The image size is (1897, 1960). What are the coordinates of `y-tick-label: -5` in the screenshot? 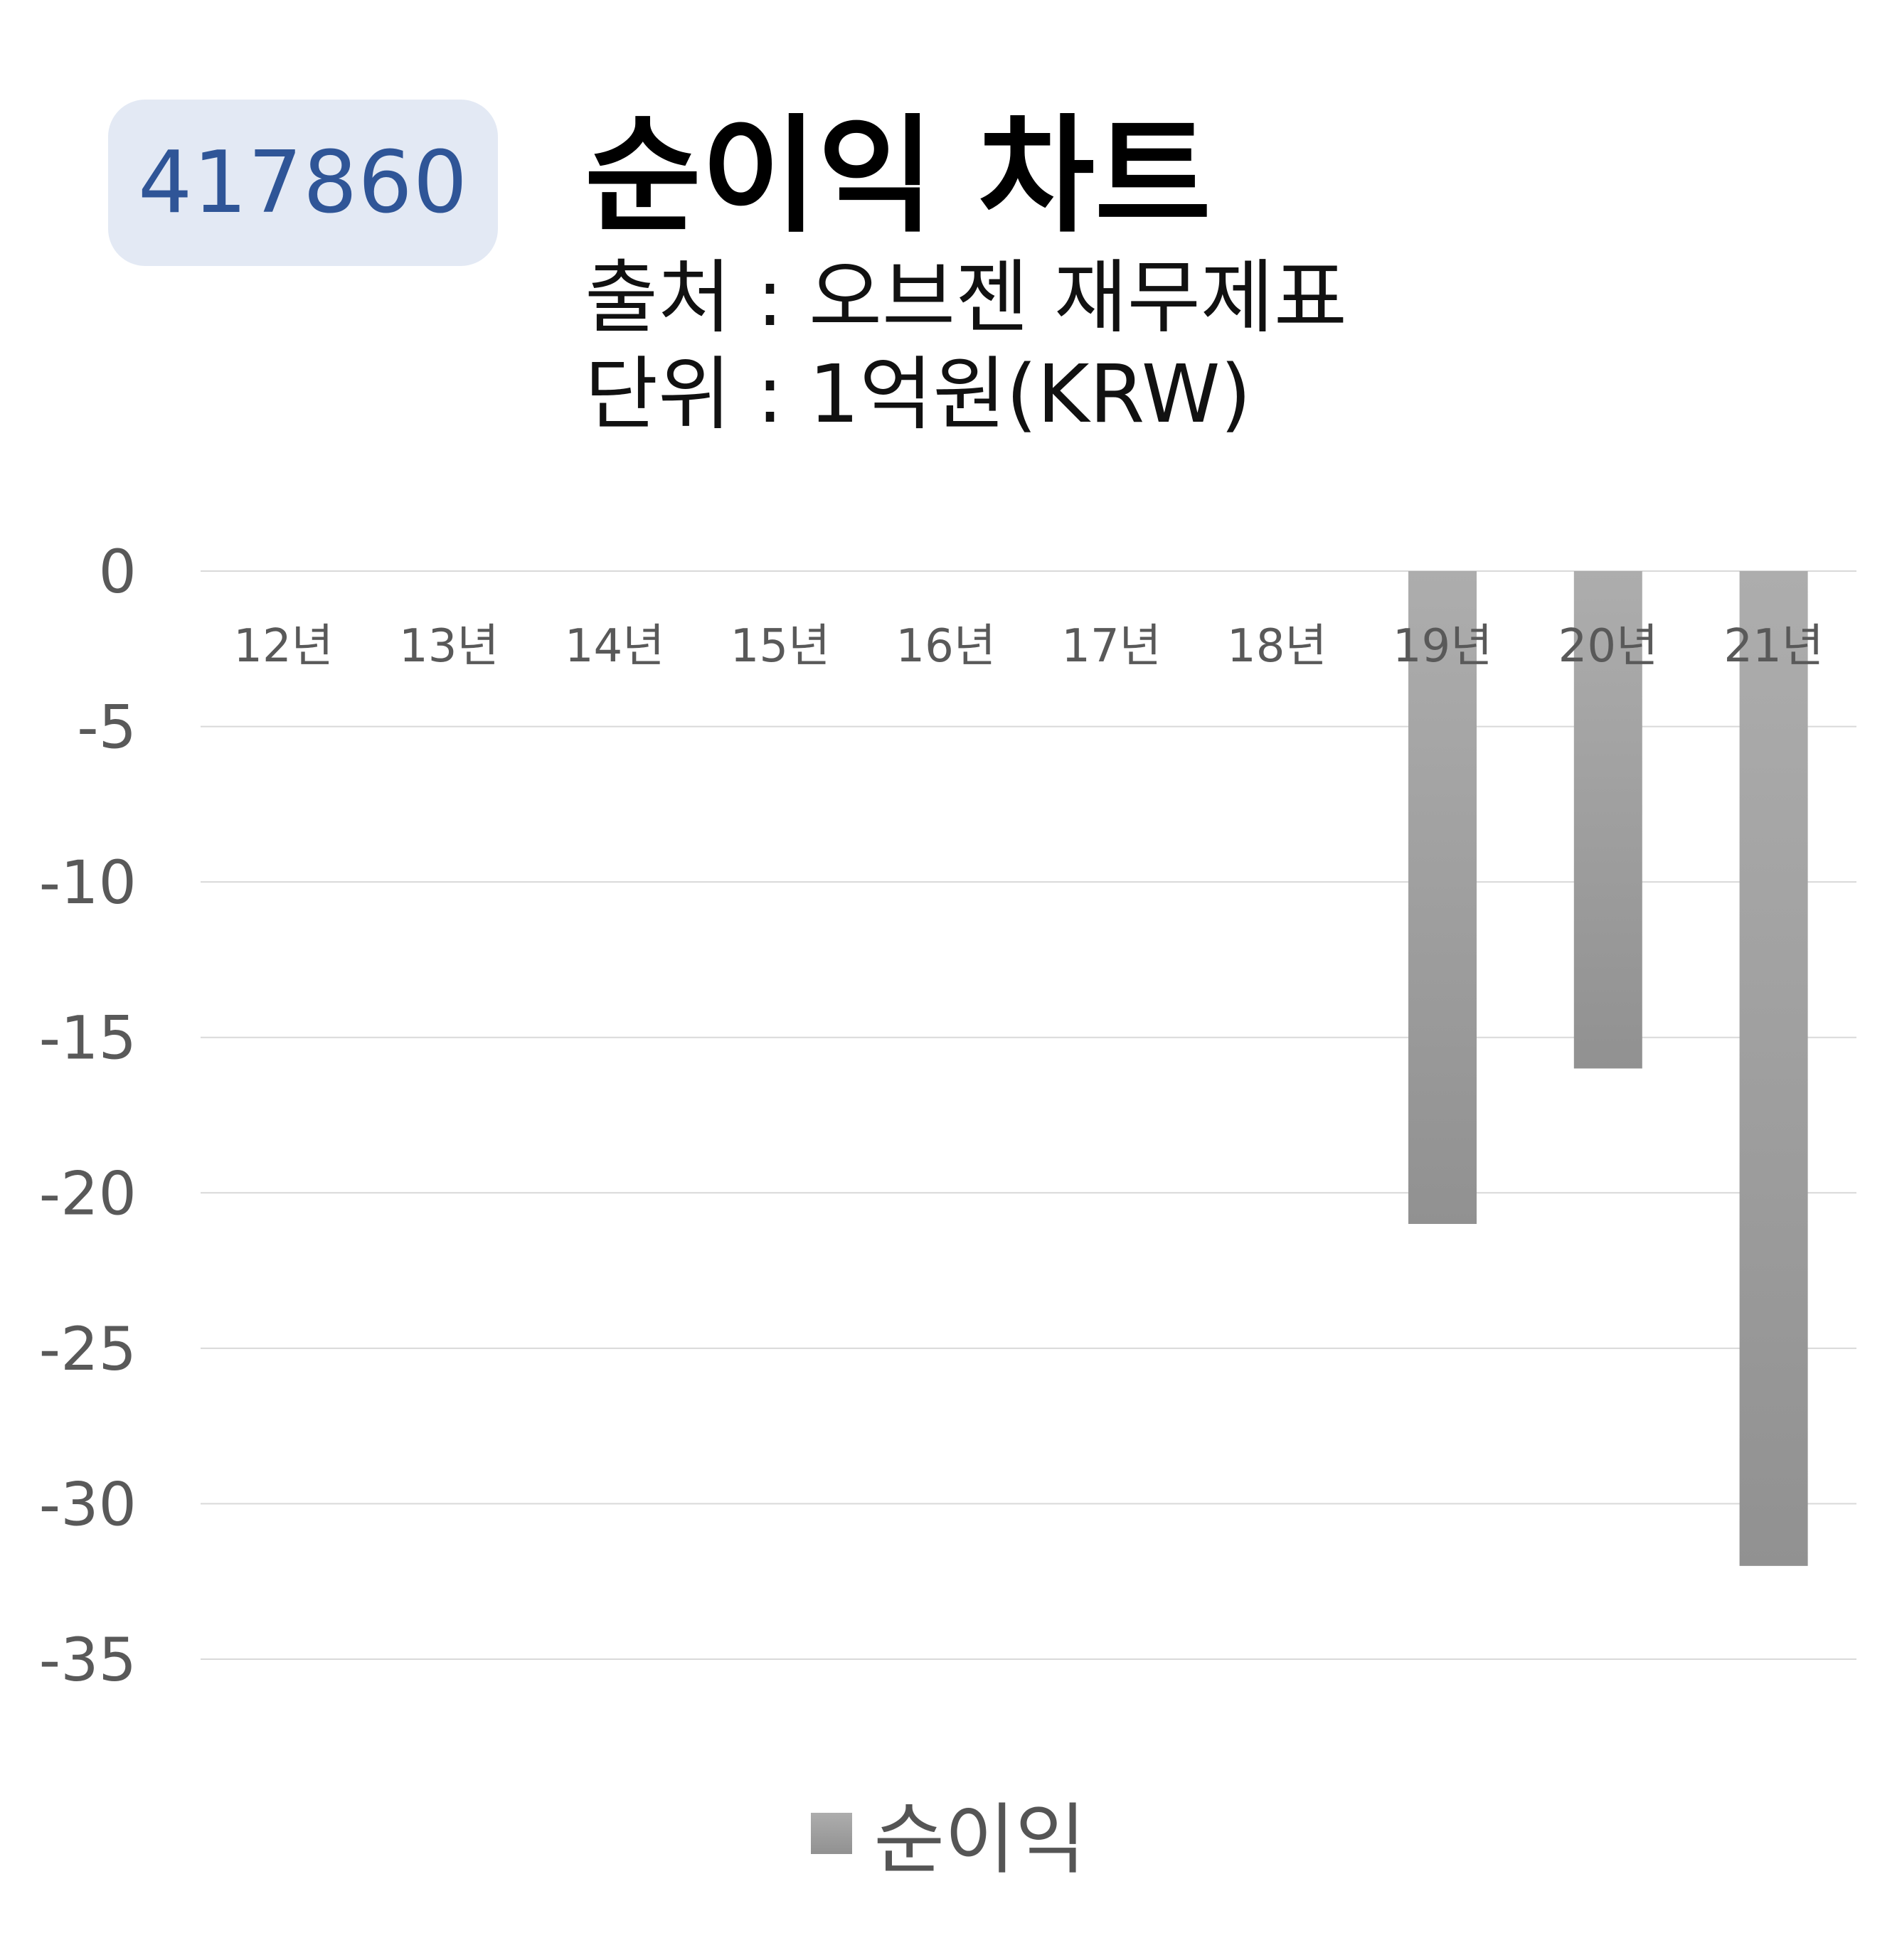 It's located at (107, 727).